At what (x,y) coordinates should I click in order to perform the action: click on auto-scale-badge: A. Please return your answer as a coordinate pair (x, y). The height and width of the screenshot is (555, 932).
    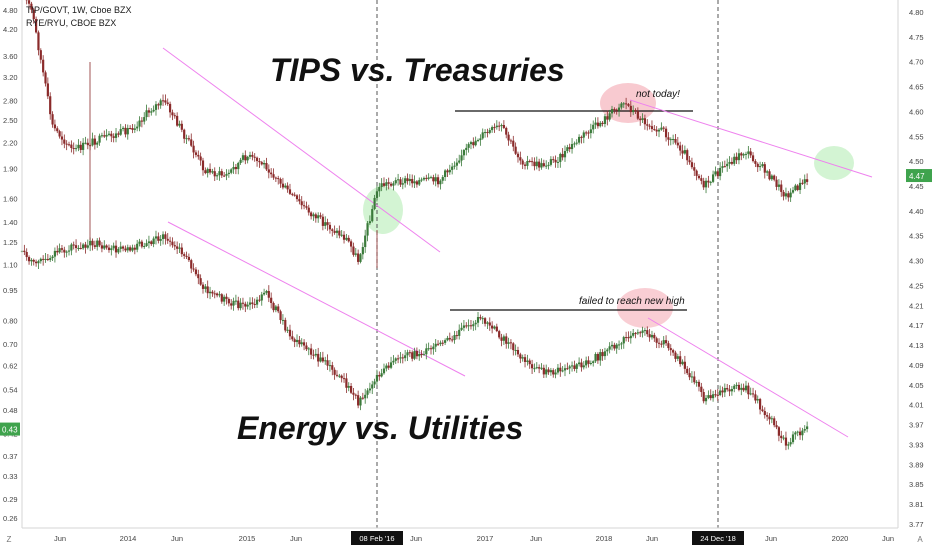
    Looking at the image, I should click on (920, 540).